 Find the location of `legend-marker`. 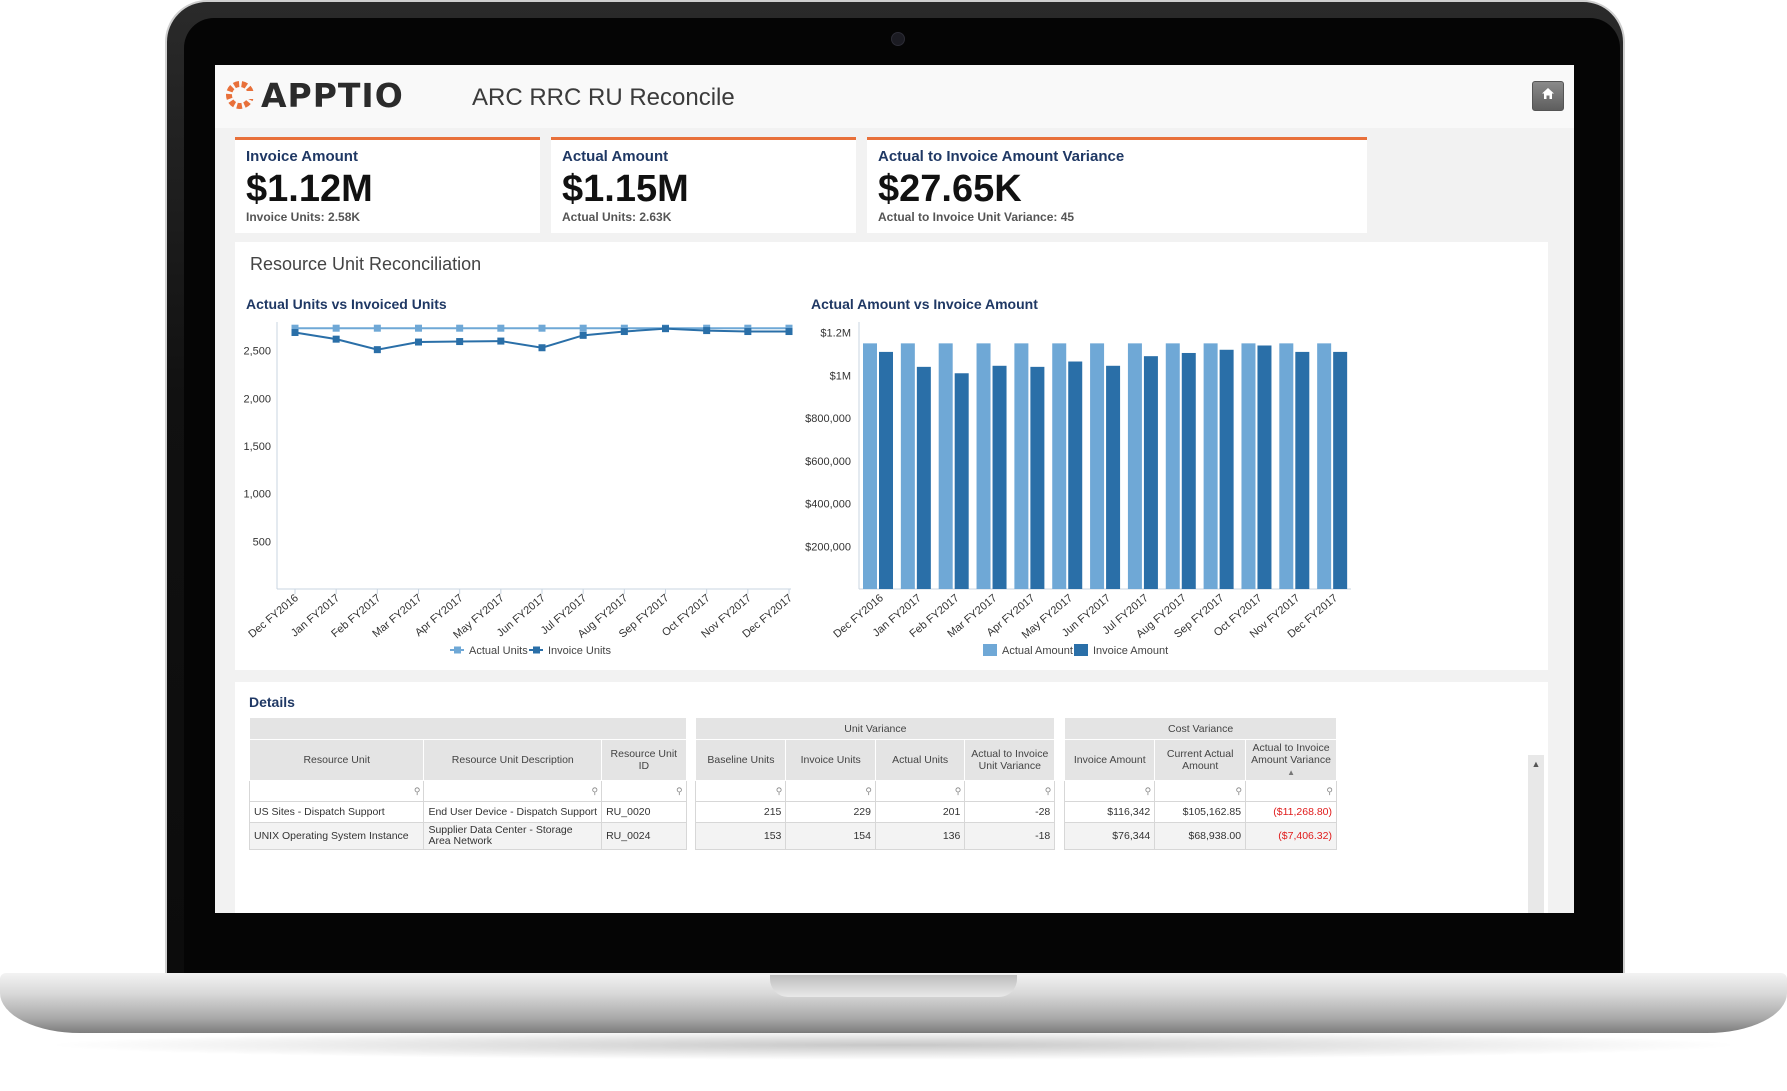

legend-marker is located at coordinates (457, 650).